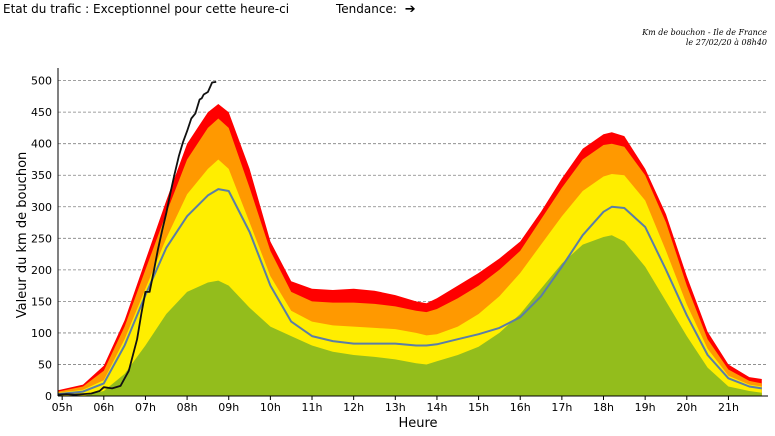  I want to click on x-tick-label: 19h, so click(645, 407).